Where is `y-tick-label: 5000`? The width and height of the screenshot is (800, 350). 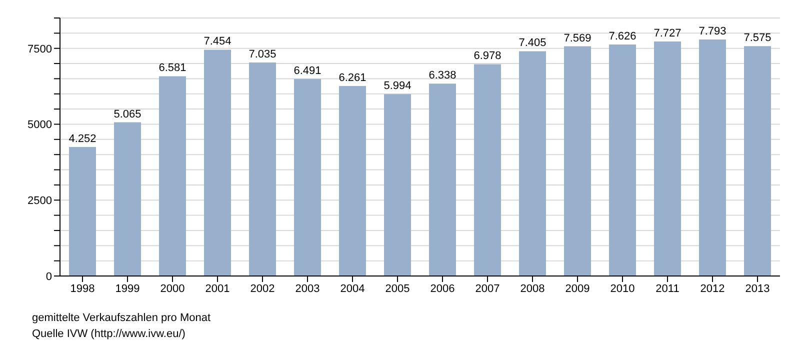 y-tick-label: 5000 is located at coordinates (40, 125).